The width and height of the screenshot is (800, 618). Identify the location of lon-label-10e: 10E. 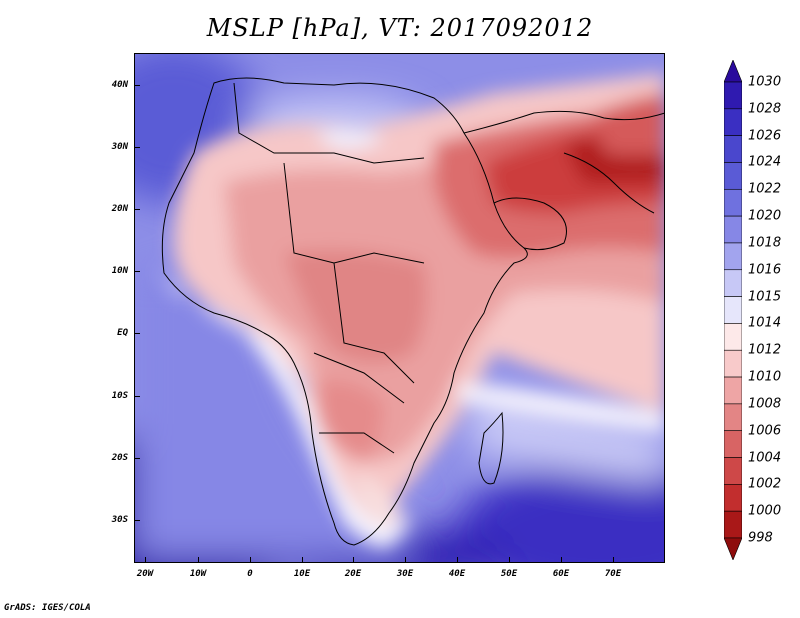
(302, 574).